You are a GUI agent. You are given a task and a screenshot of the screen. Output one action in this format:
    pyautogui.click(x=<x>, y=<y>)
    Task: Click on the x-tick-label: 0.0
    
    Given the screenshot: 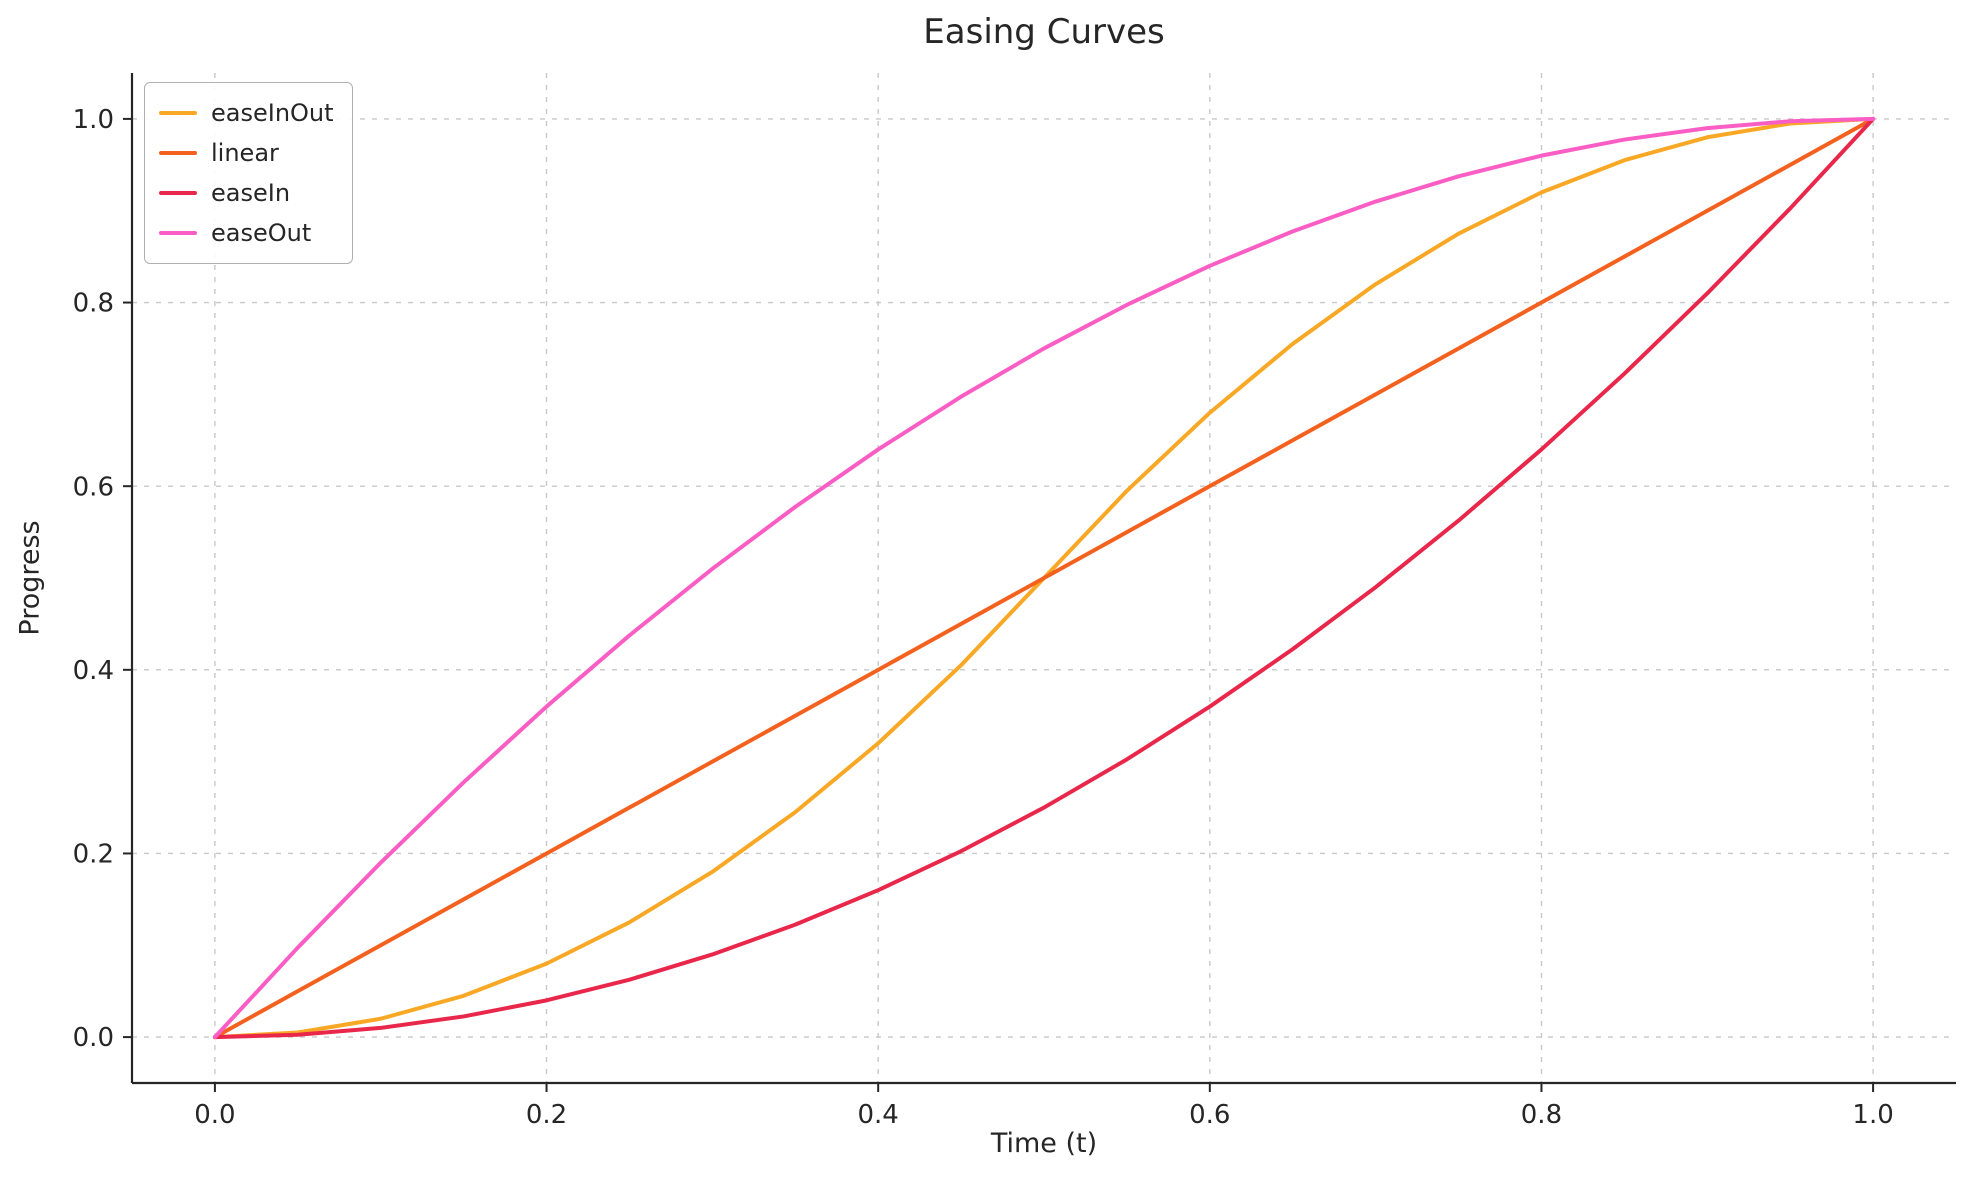 What is the action you would take?
    pyautogui.click(x=214, y=1115)
    